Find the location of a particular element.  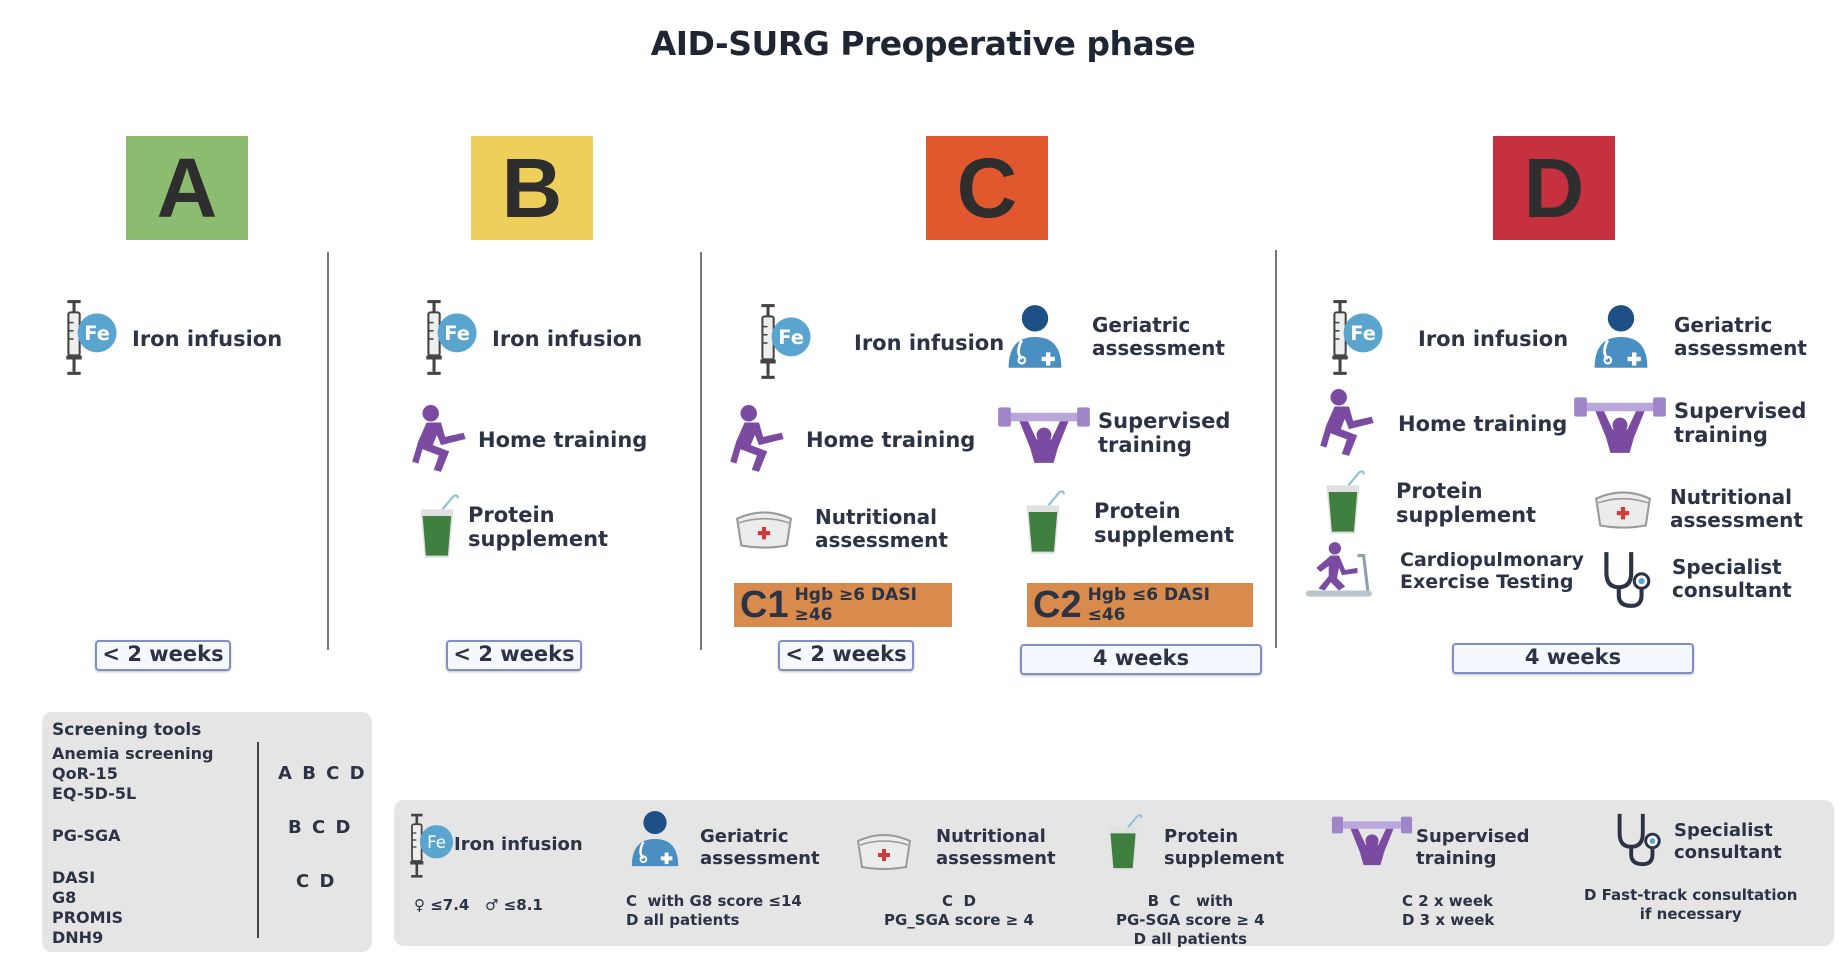

c1-criteria: Hgb ≥6 DASI ≥46 is located at coordinates (855, 605).